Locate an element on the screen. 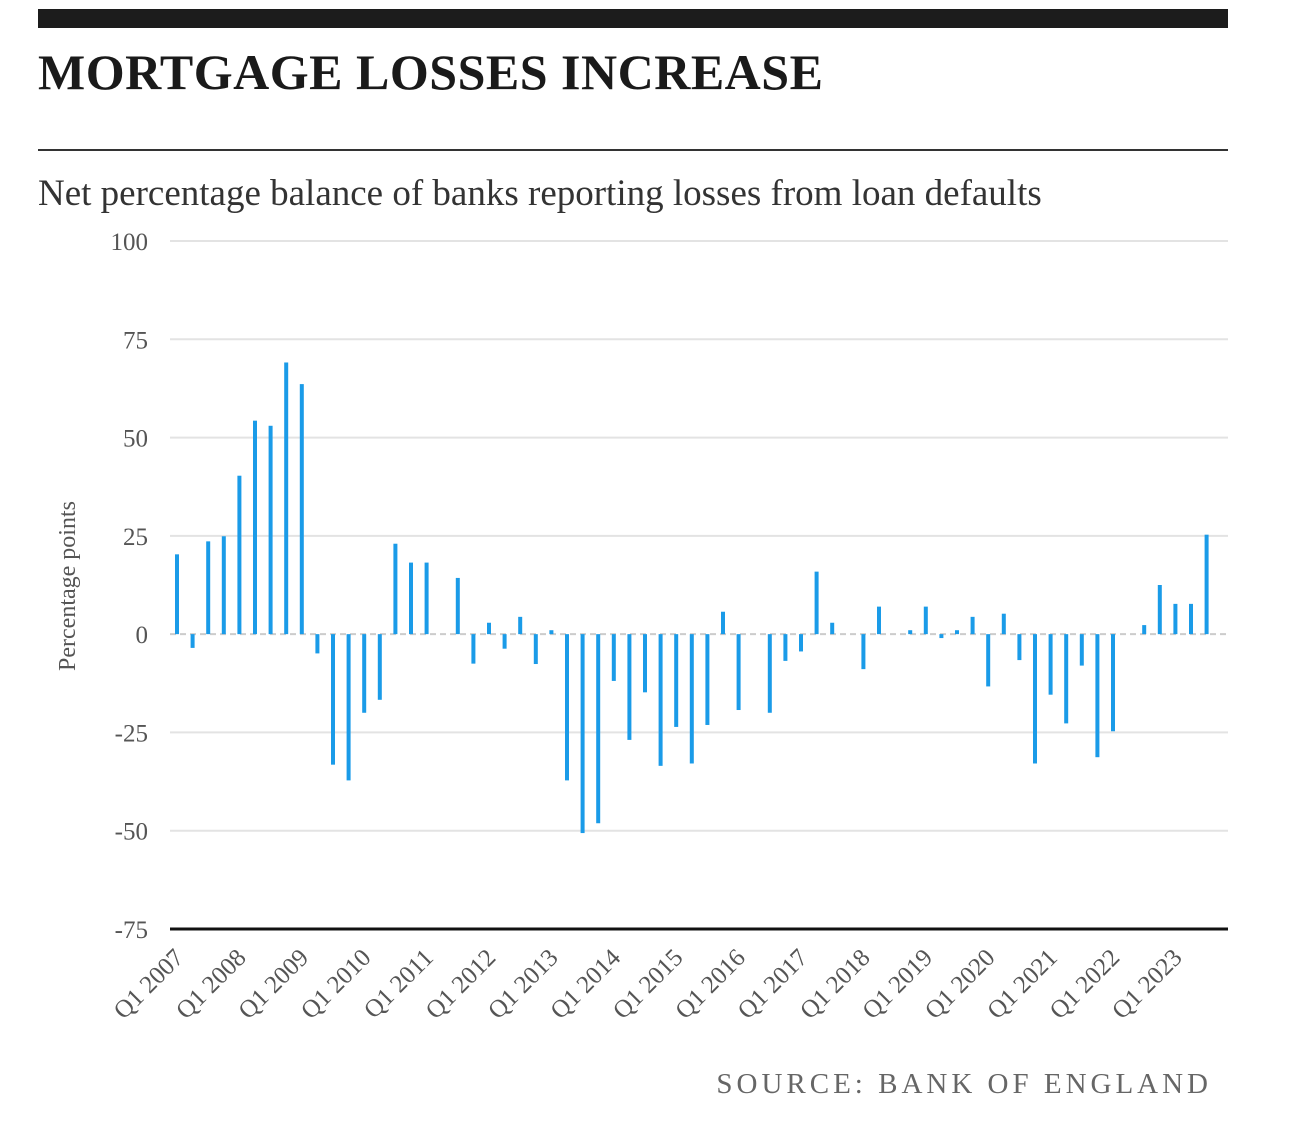 This screenshot has height=1130, width=1290. y-tick-label: -50 is located at coordinates (131, 832).